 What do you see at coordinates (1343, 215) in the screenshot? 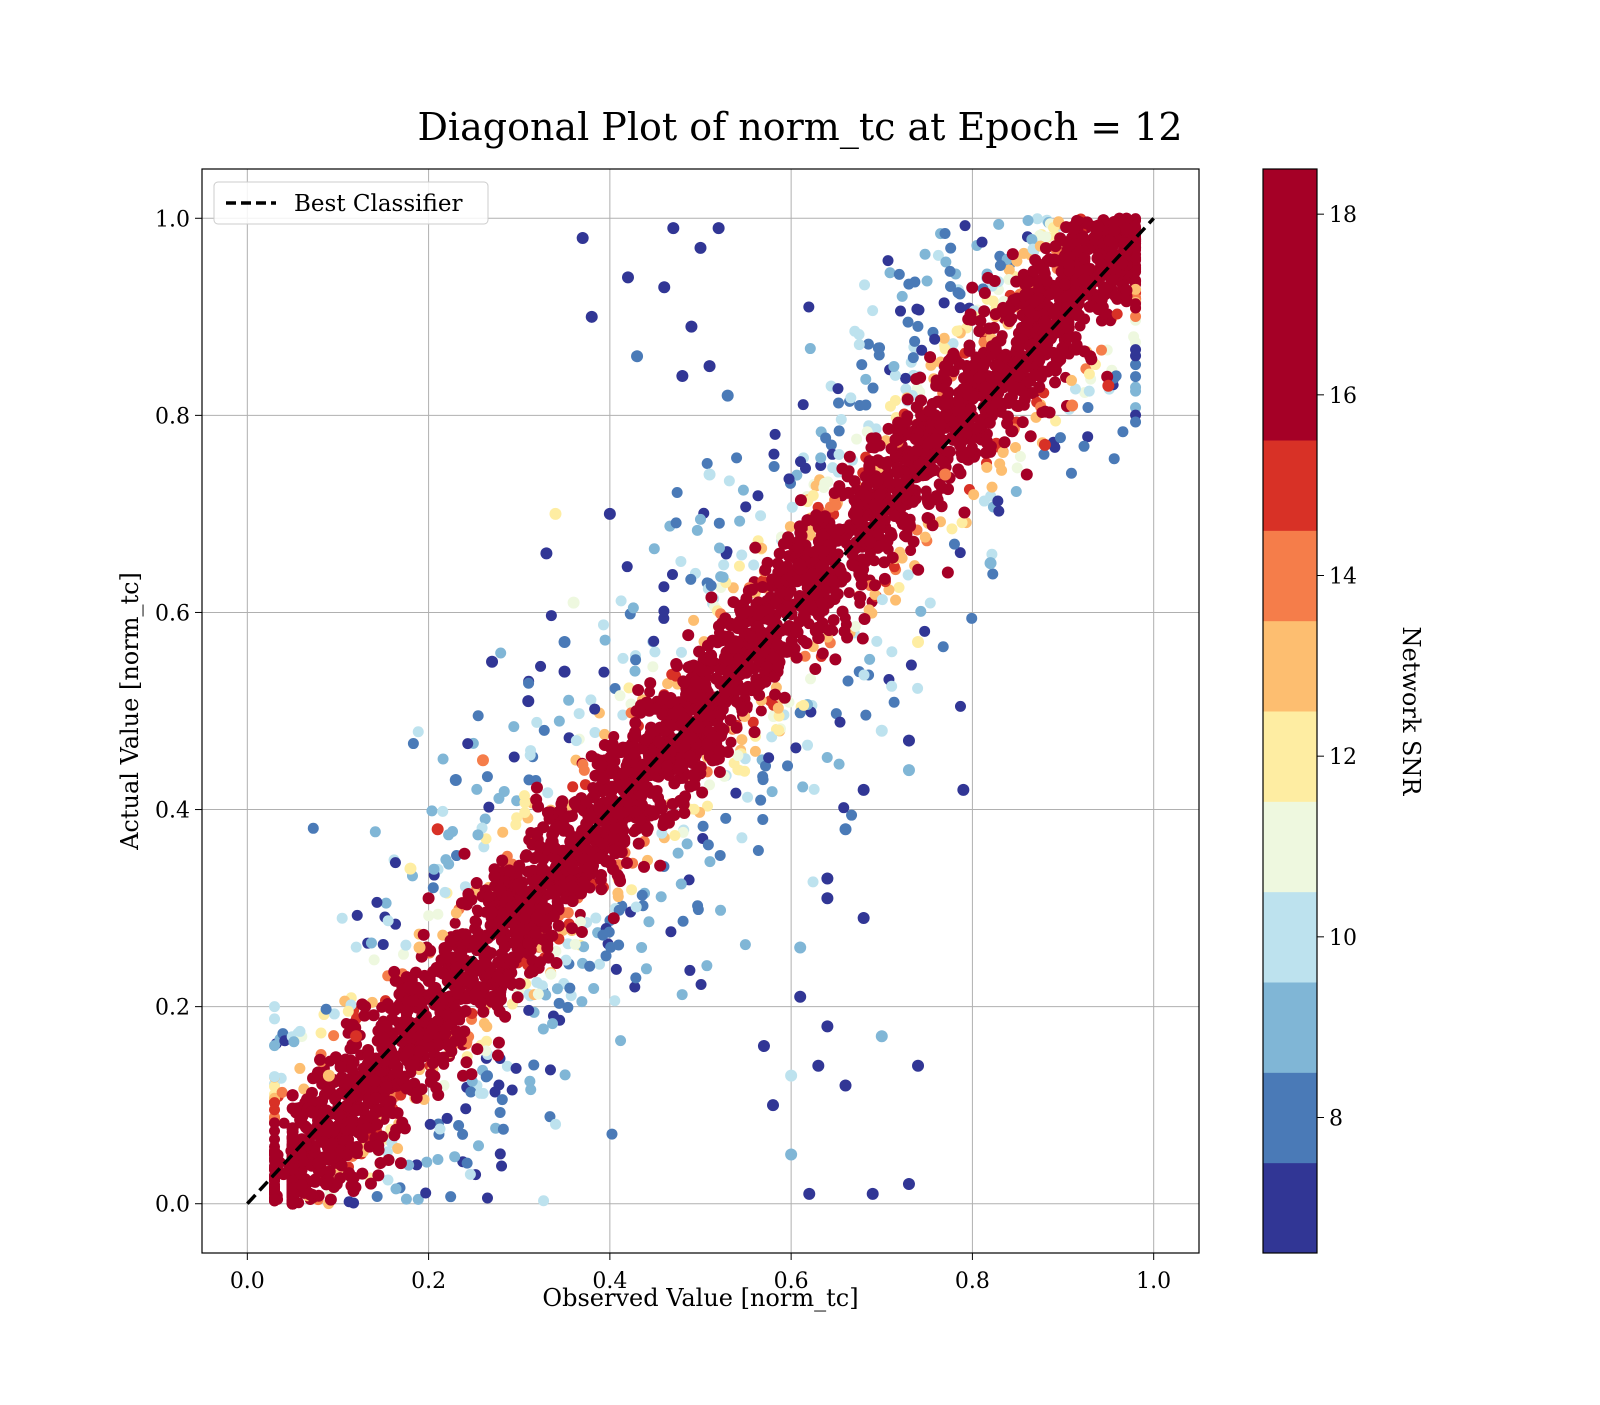
I see `colorbar-tick-label: 18` at bounding box center [1343, 215].